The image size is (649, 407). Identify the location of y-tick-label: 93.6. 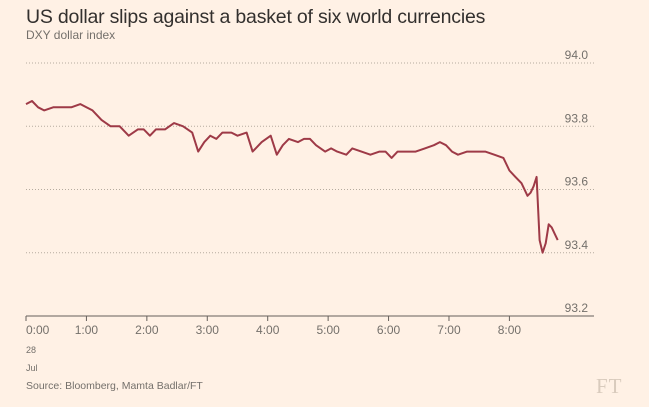
(577, 182).